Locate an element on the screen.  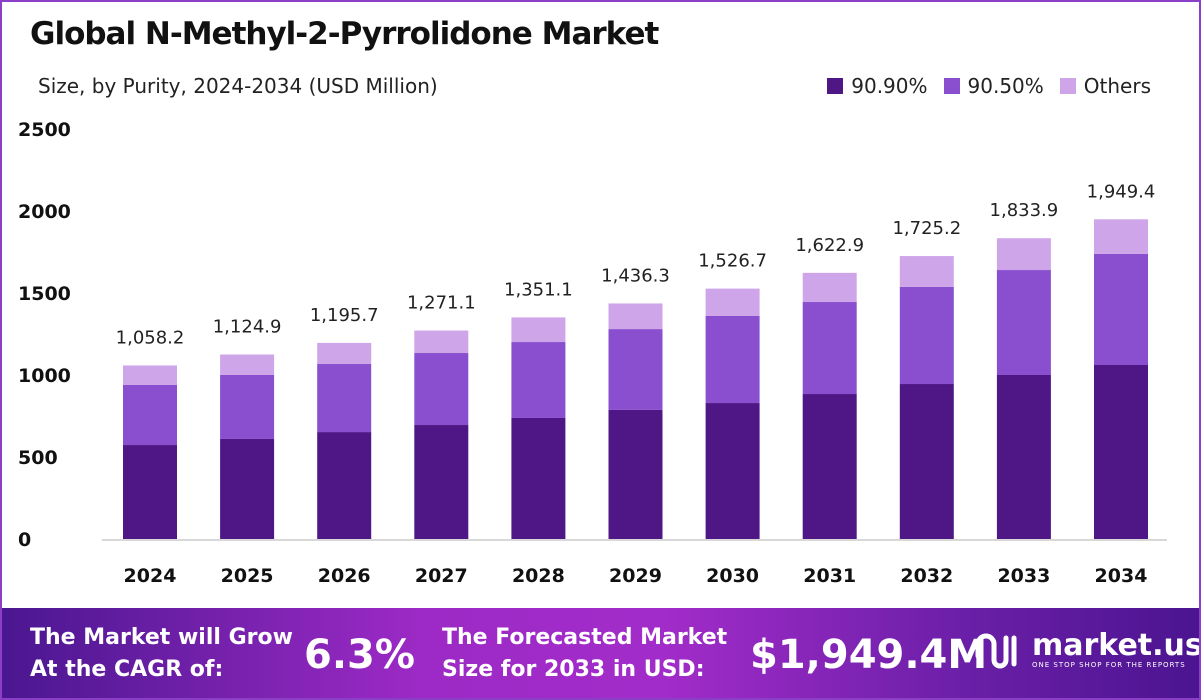
x-tick-label: 2030 is located at coordinates (732, 576).